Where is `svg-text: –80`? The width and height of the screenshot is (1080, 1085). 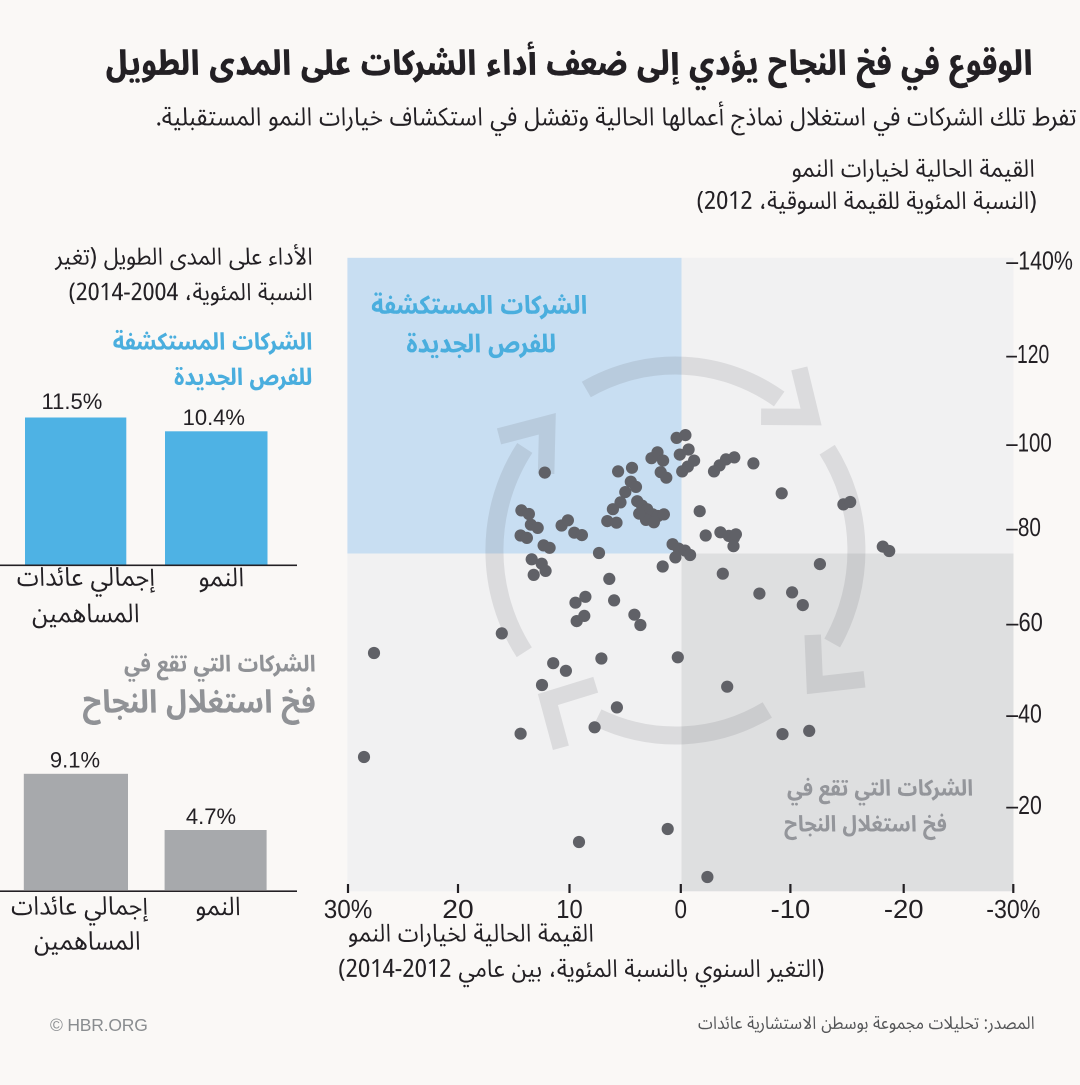 svg-text: –80 is located at coordinates (1023, 527).